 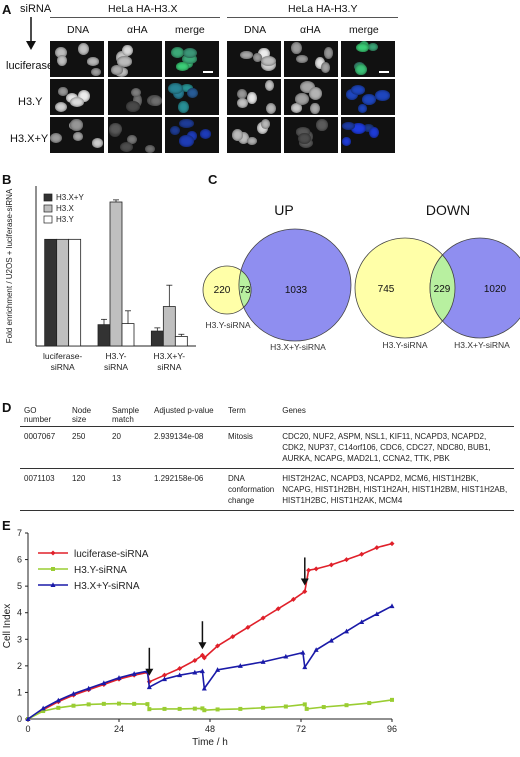 I want to click on venn-up-left-label: H3.Y-siRNA, so click(x=227, y=325).